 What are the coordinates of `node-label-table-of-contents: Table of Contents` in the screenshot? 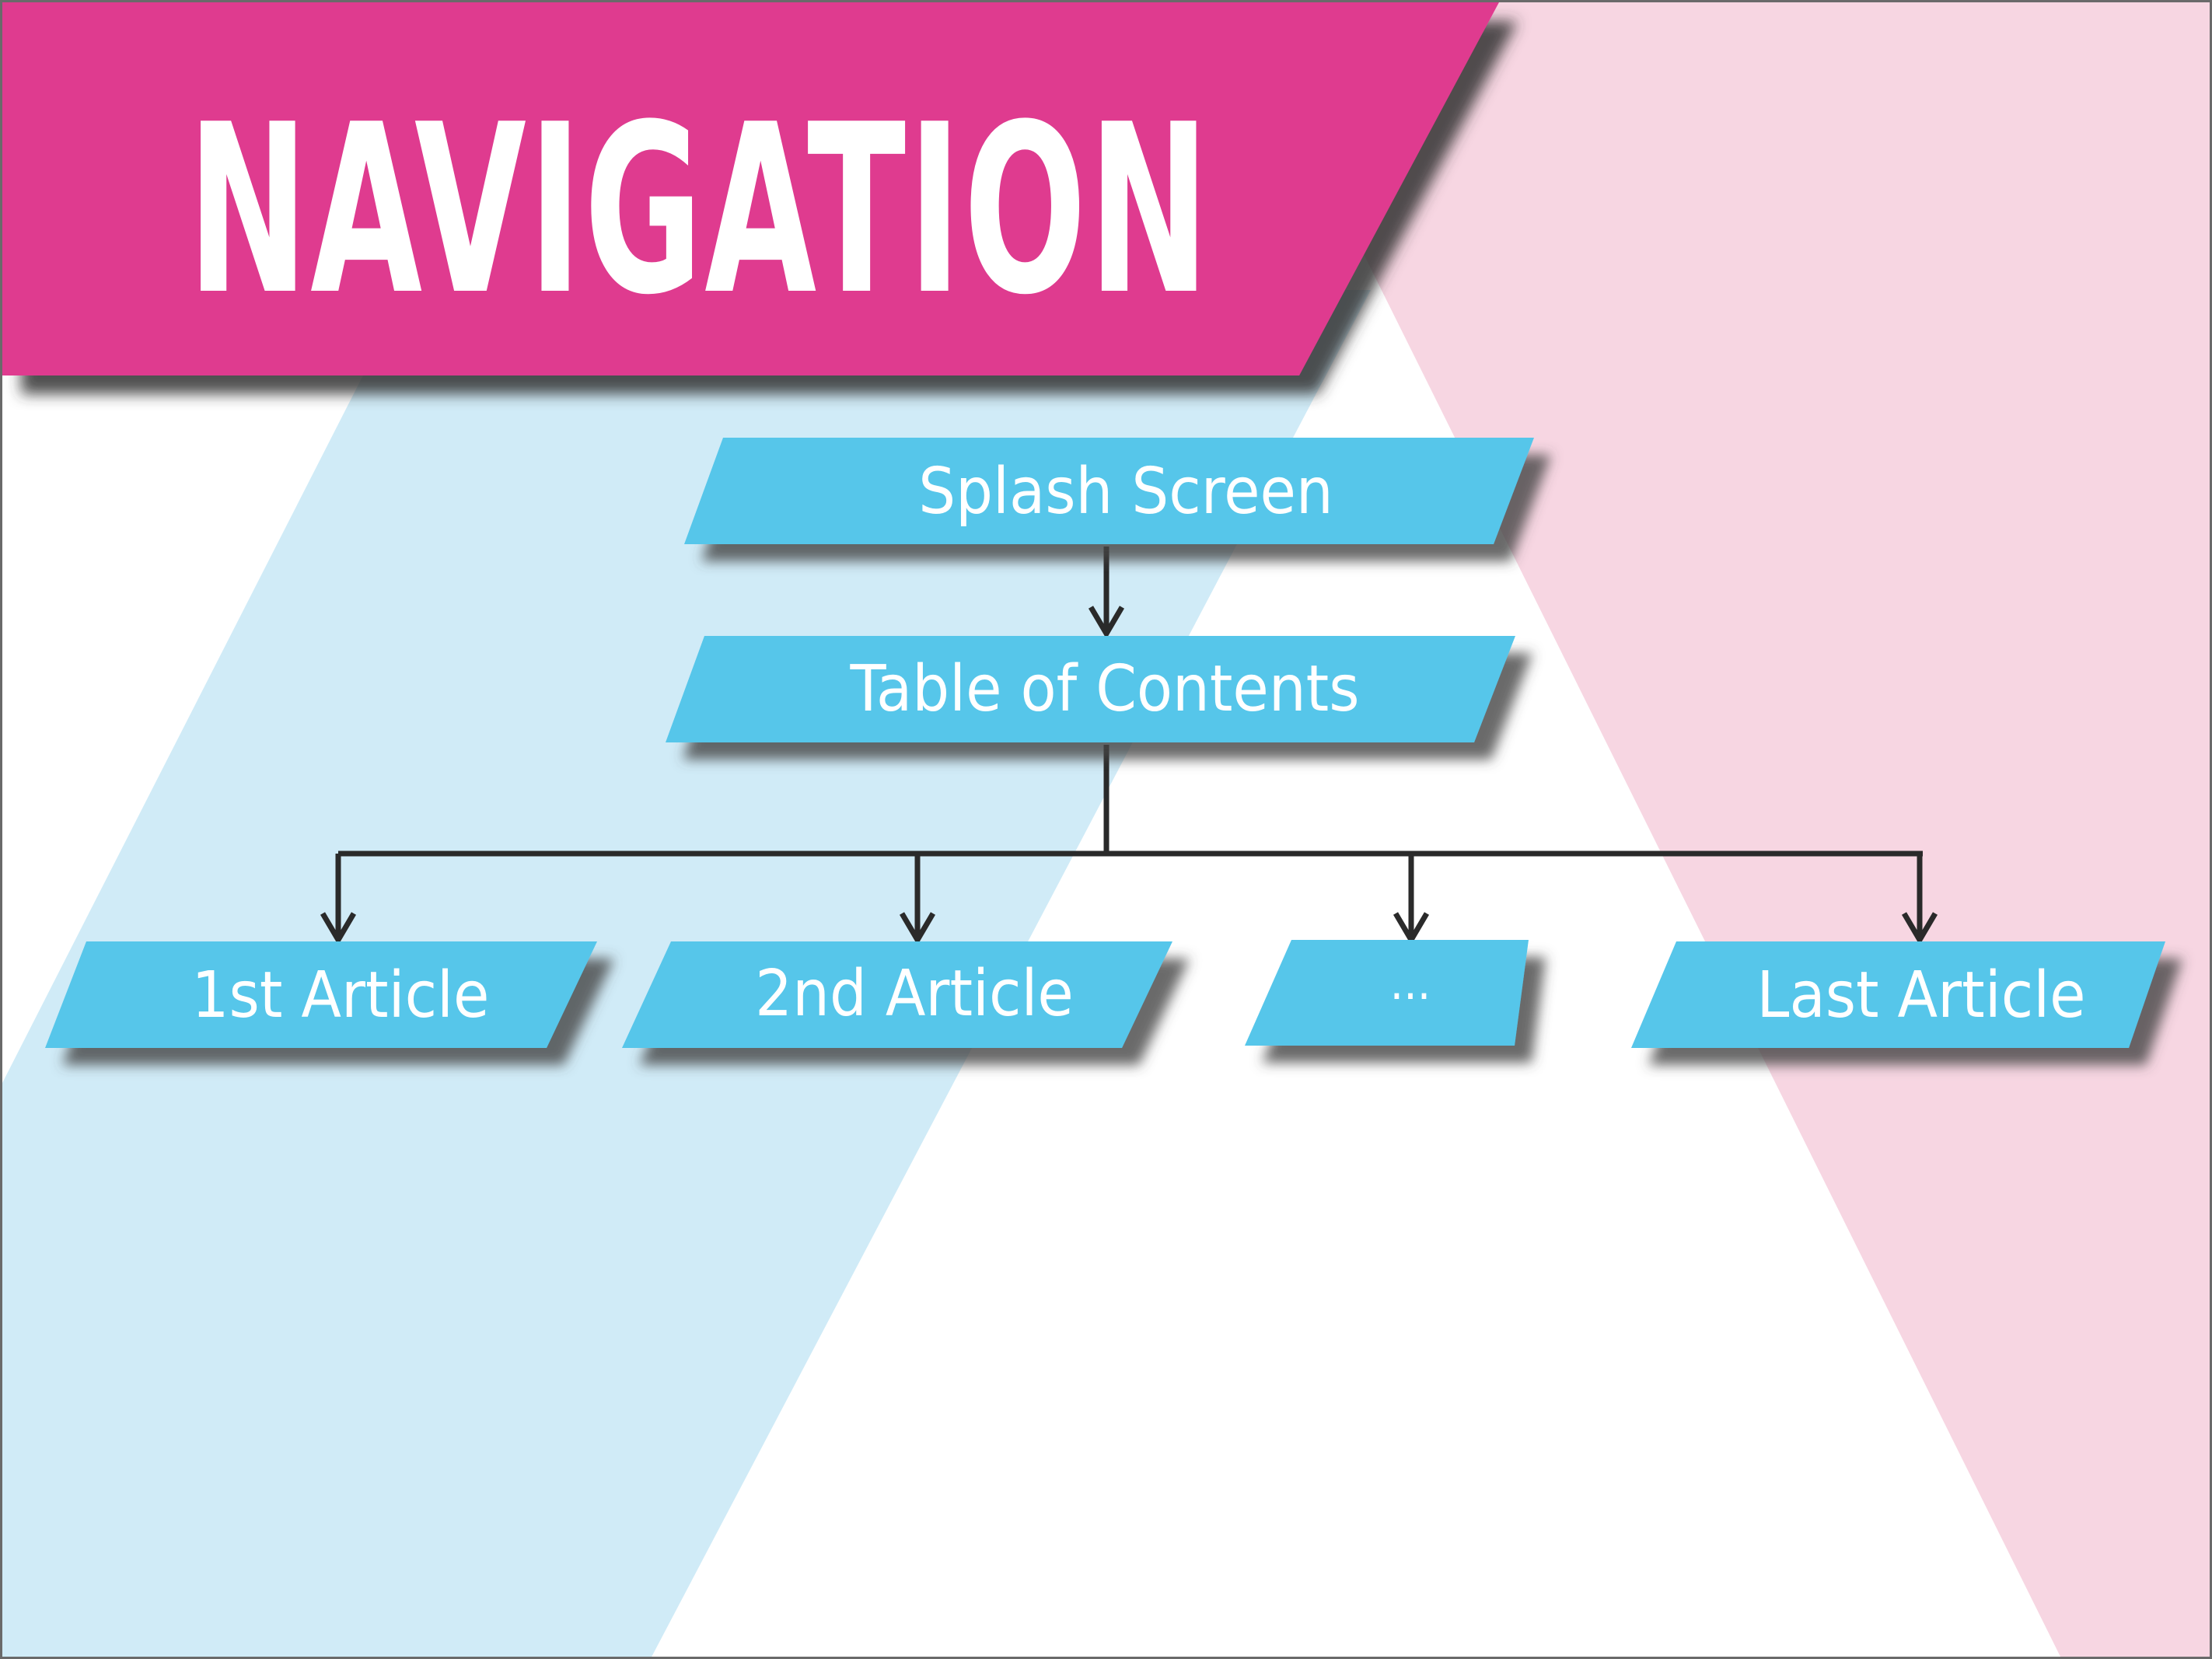 It's located at (1105, 689).